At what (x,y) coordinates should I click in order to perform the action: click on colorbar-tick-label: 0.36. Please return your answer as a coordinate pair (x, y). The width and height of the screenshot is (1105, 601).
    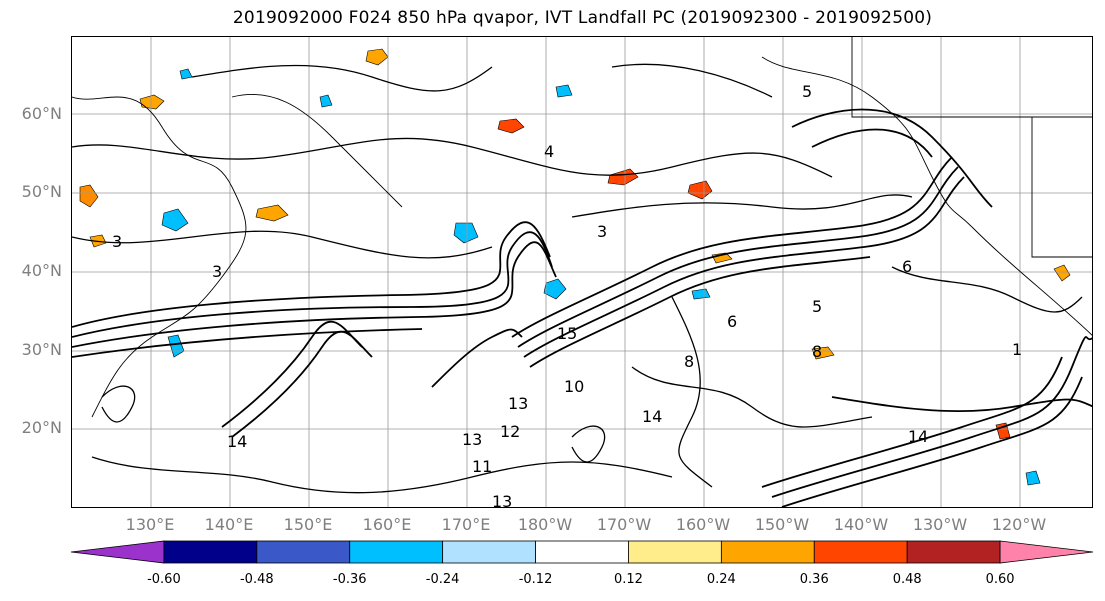
    Looking at the image, I should click on (814, 579).